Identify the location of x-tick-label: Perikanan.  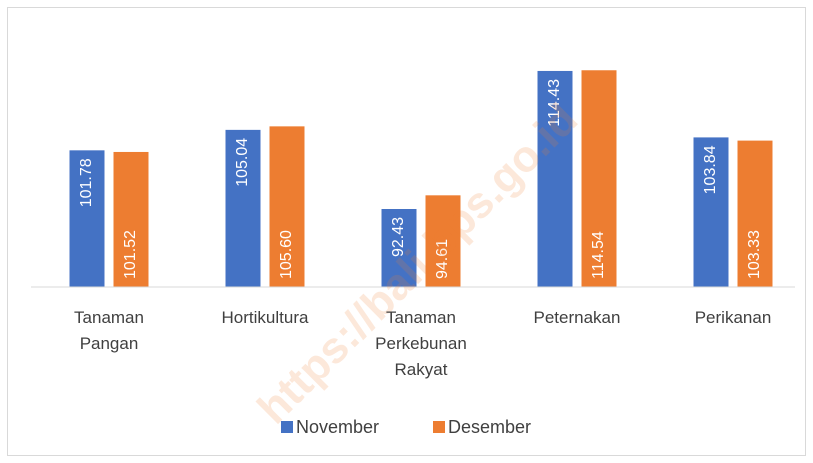
(733, 317).